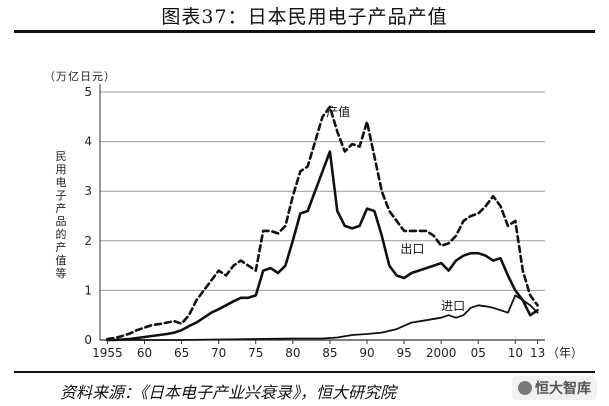  I want to click on x-tick-label: 65, so click(181, 353).